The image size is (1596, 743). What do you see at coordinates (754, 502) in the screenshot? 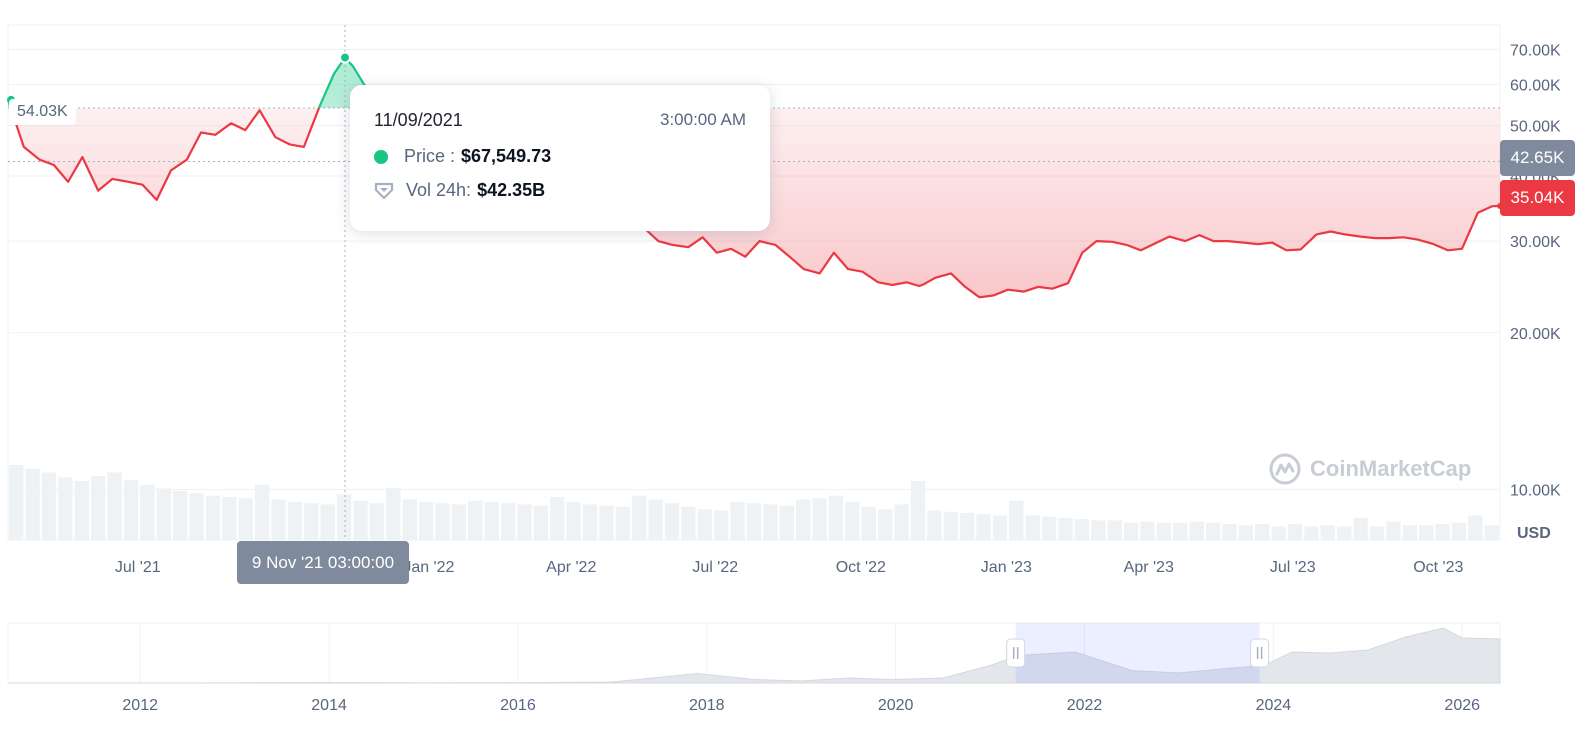
I see `volume-layer` at bounding box center [754, 502].